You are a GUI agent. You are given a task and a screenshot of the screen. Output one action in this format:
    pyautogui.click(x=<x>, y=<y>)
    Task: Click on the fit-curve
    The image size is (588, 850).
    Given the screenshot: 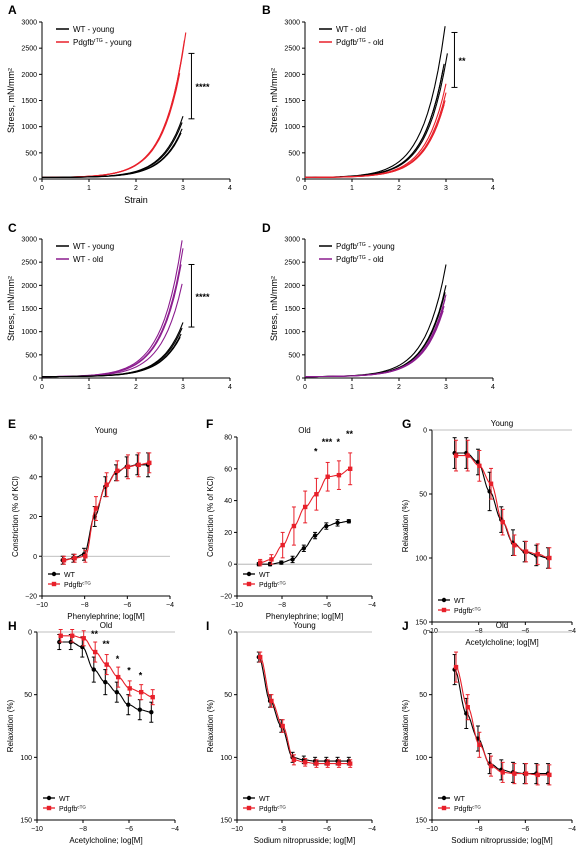 What is the action you would take?
    pyautogui.click(x=501, y=722)
    